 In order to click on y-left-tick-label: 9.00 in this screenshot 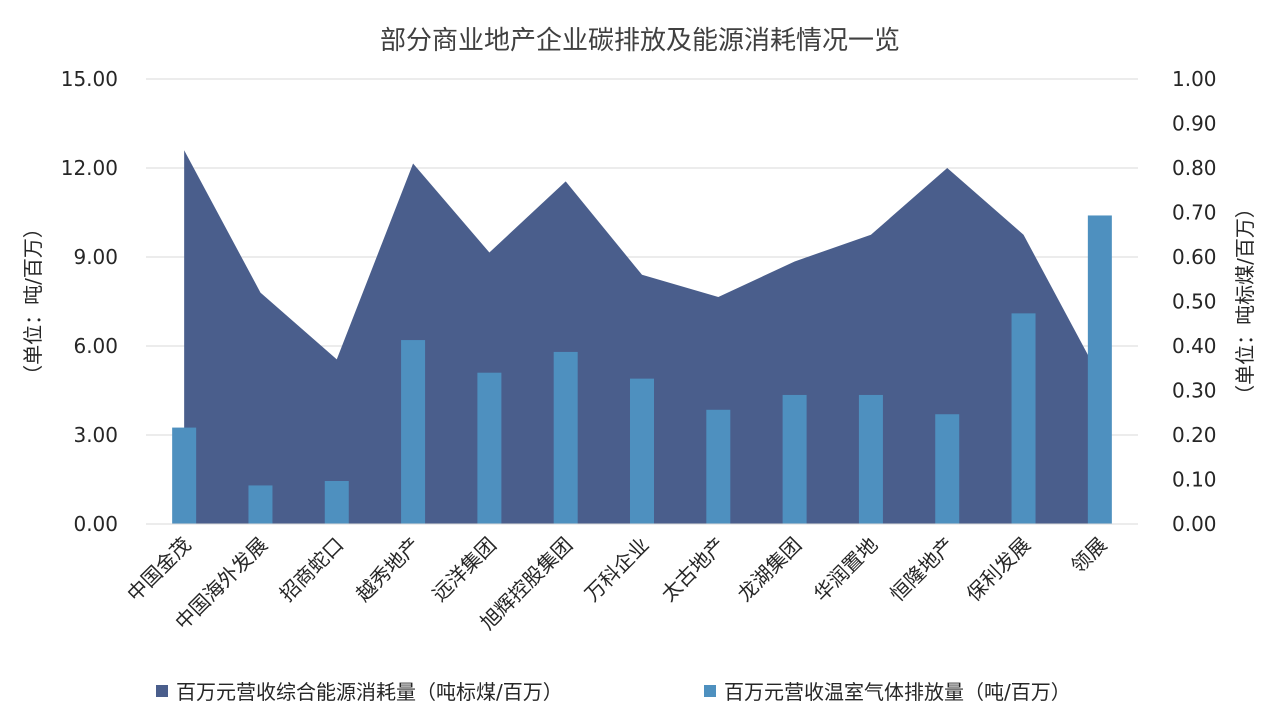, I will do `click(95, 257)`.